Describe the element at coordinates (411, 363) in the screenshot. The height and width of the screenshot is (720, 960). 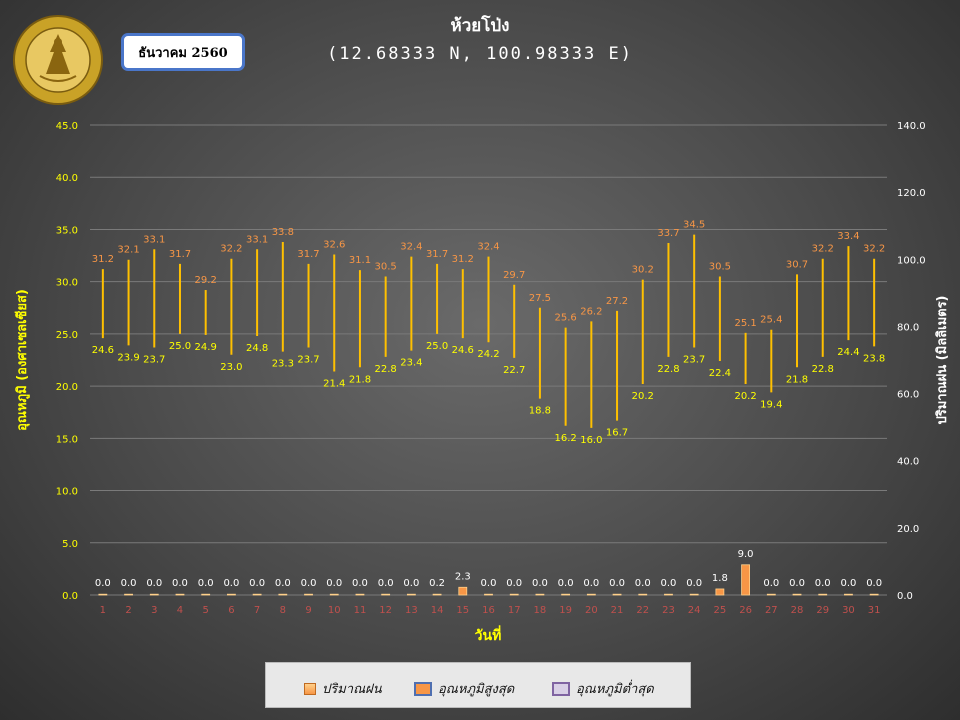
I see `min-temp-label-day-13: 23.4` at that location.